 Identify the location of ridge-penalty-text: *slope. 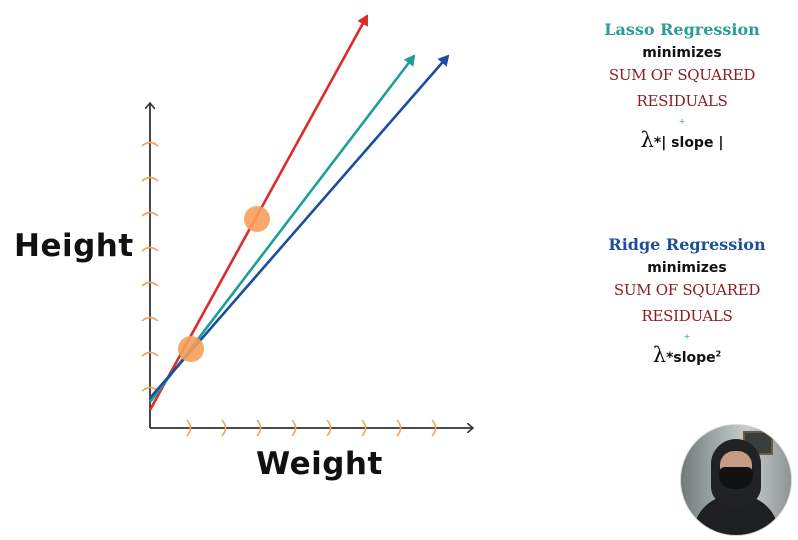
(691, 358).